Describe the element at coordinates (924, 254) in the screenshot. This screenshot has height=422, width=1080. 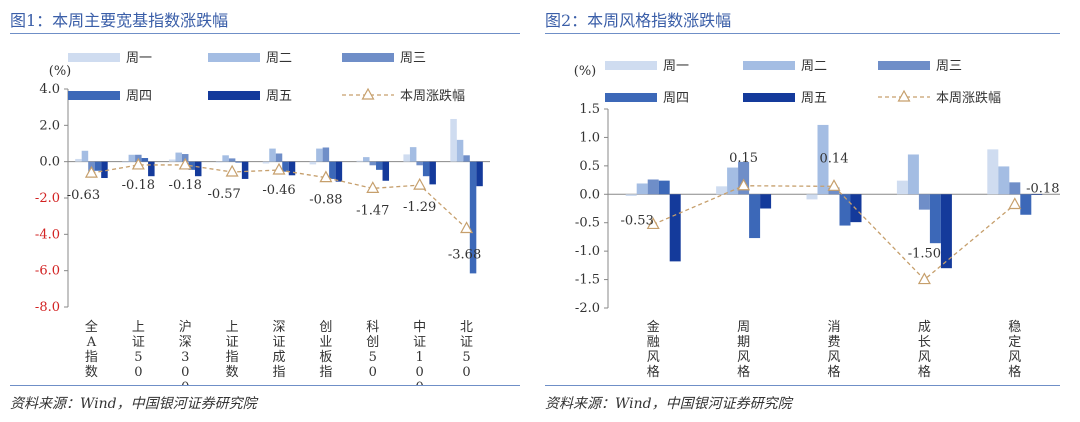
I see `data-label: -1.50` at that location.